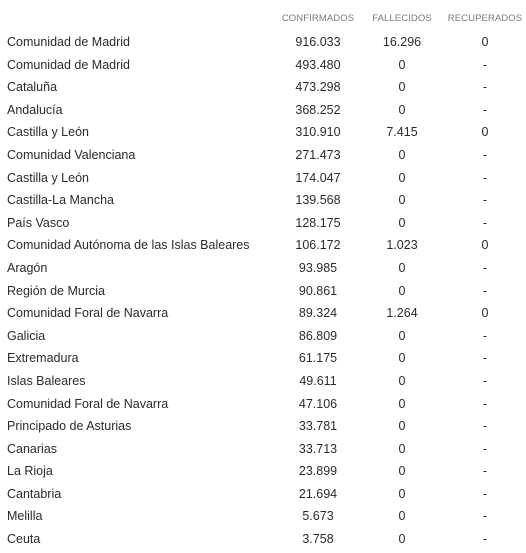 This screenshot has height=553, width=526. I want to click on table-row: Castilla y León 174.047 0 -, so click(263, 178).